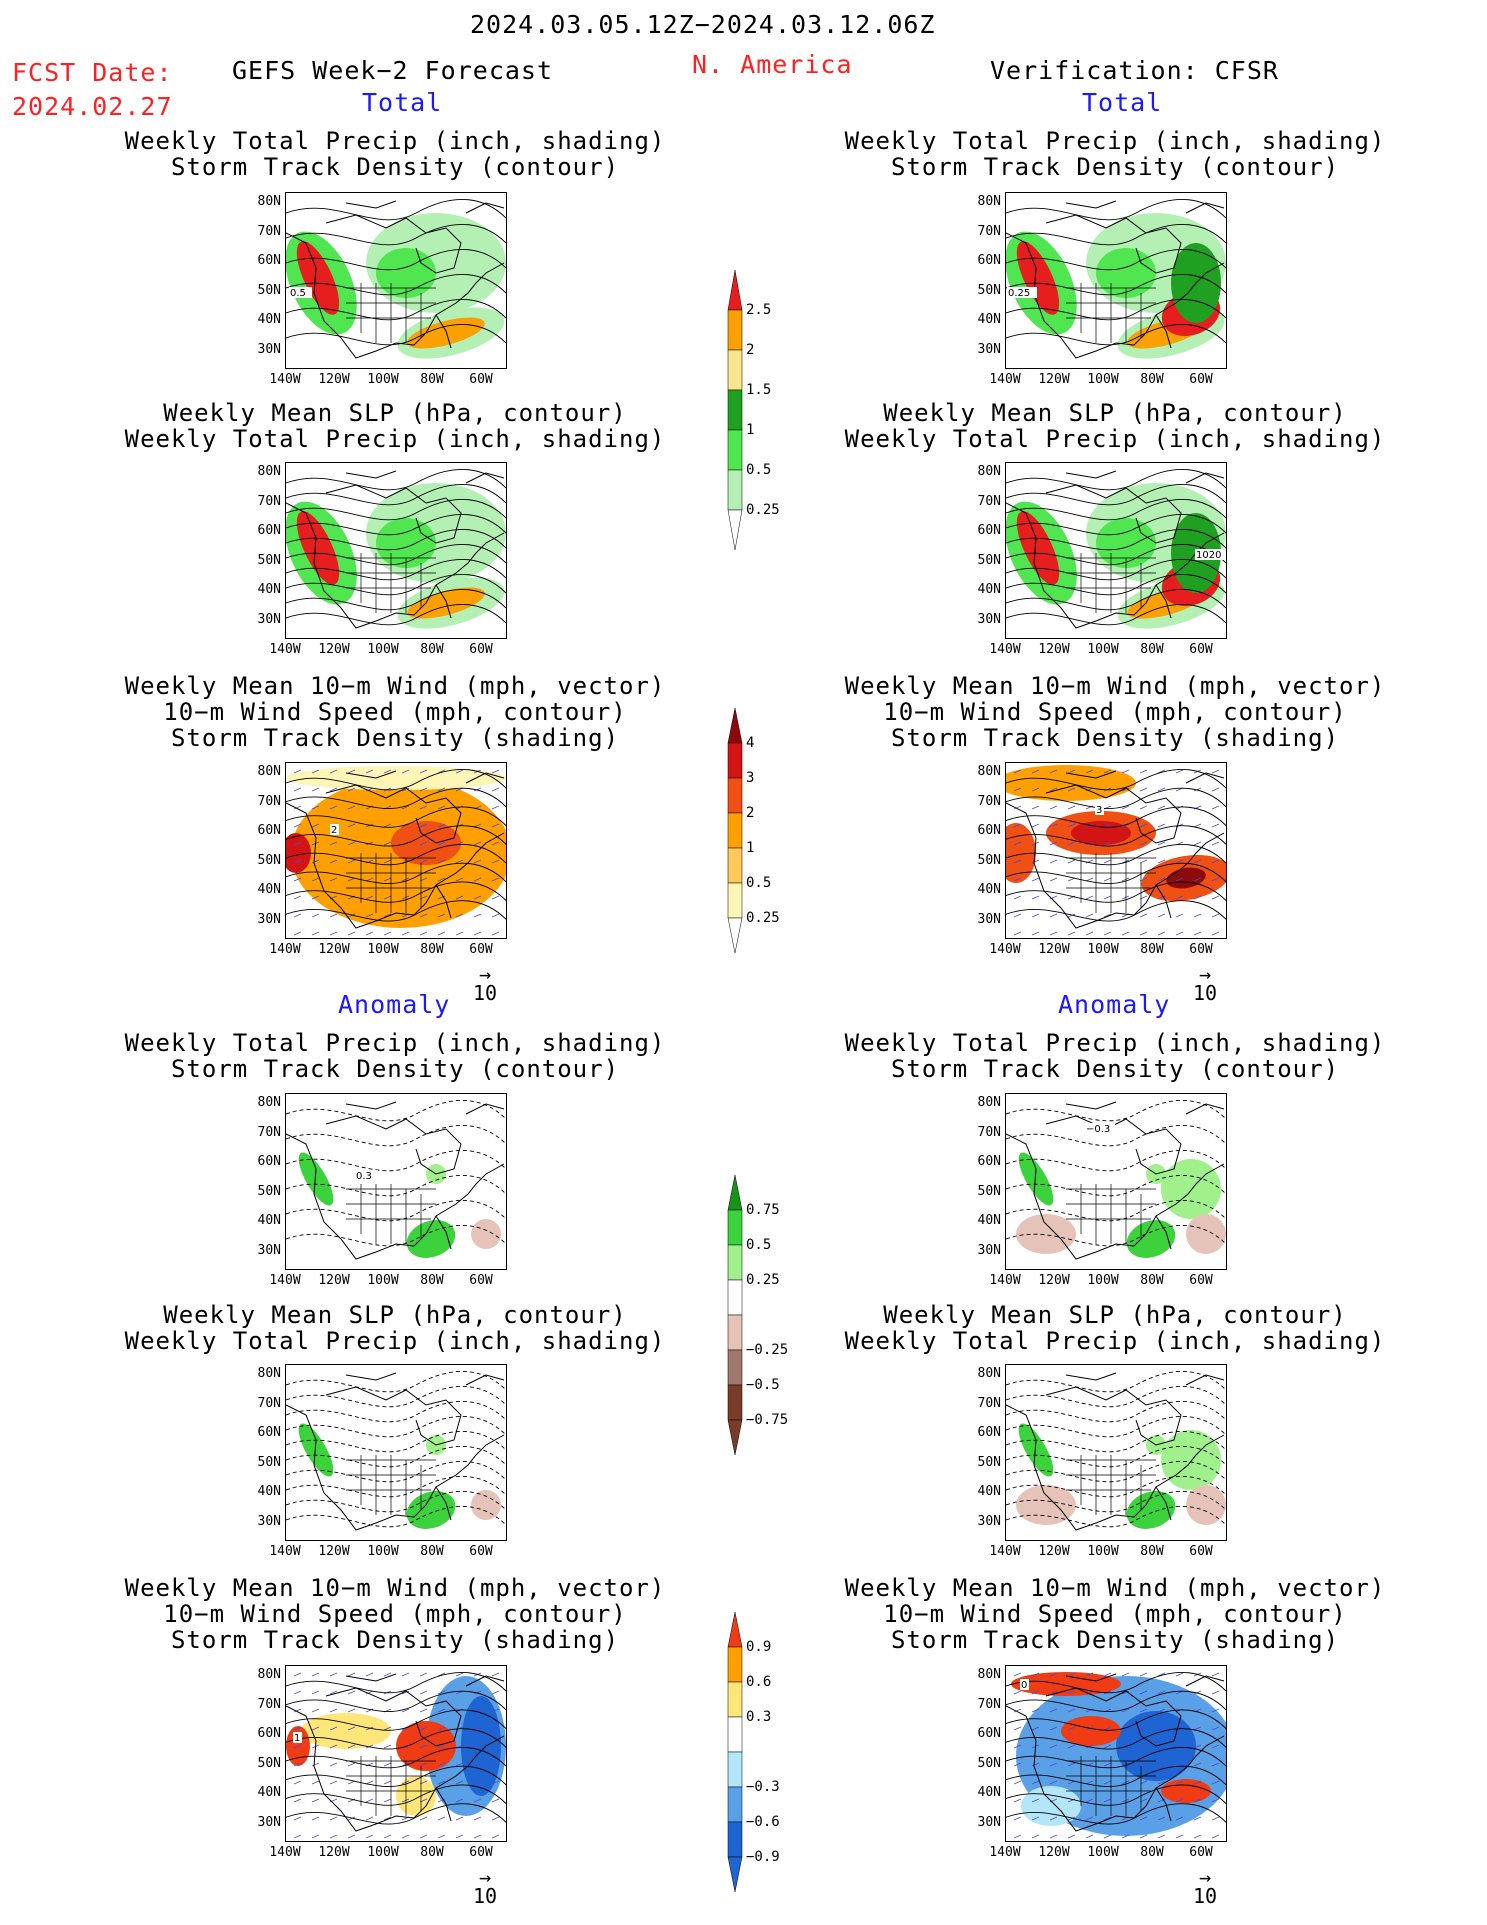  What do you see at coordinates (703, 24) in the screenshot?
I see `date-range: 2024.03.05.12Z−2024.03.12.06Z` at bounding box center [703, 24].